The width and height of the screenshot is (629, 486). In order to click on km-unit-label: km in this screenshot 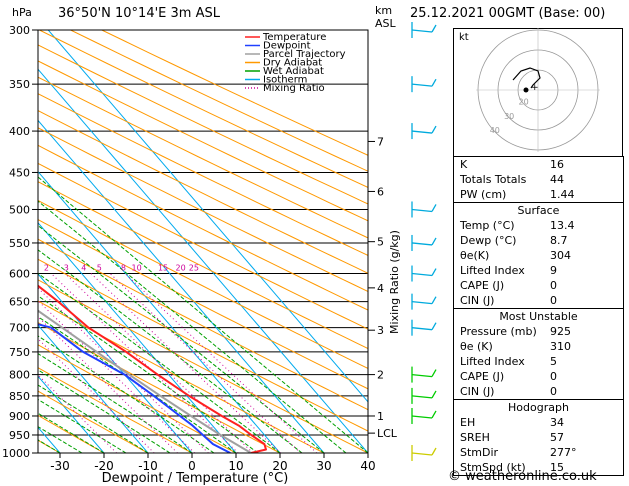, I will do `click(384, 10)`.